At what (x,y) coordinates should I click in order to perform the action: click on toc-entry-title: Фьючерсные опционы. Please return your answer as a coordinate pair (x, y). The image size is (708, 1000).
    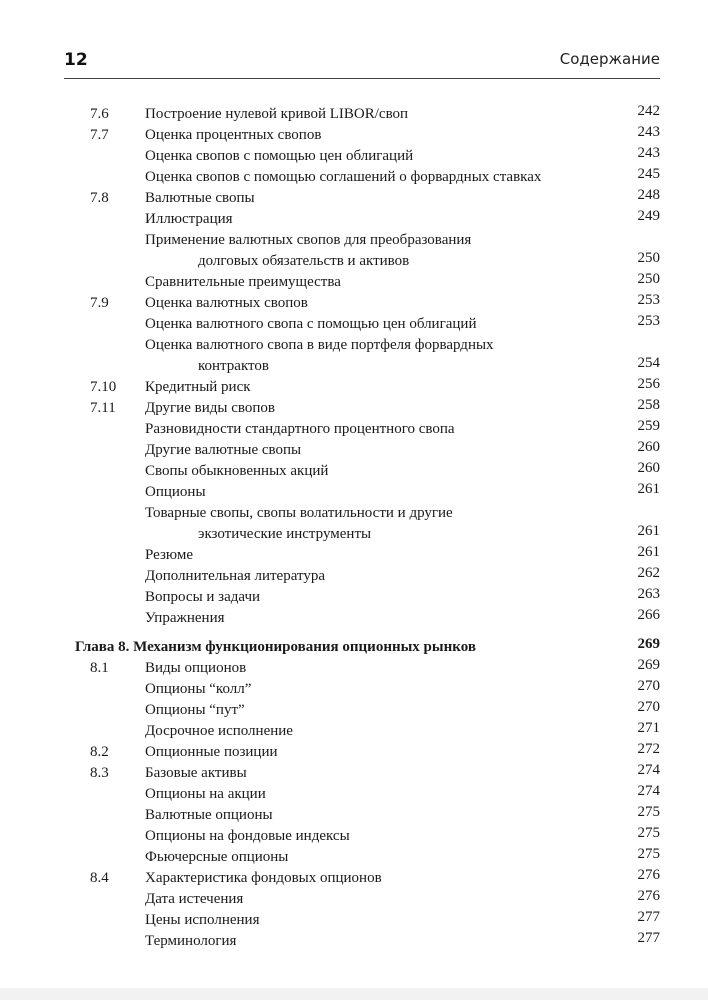
    Looking at the image, I should click on (217, 857).